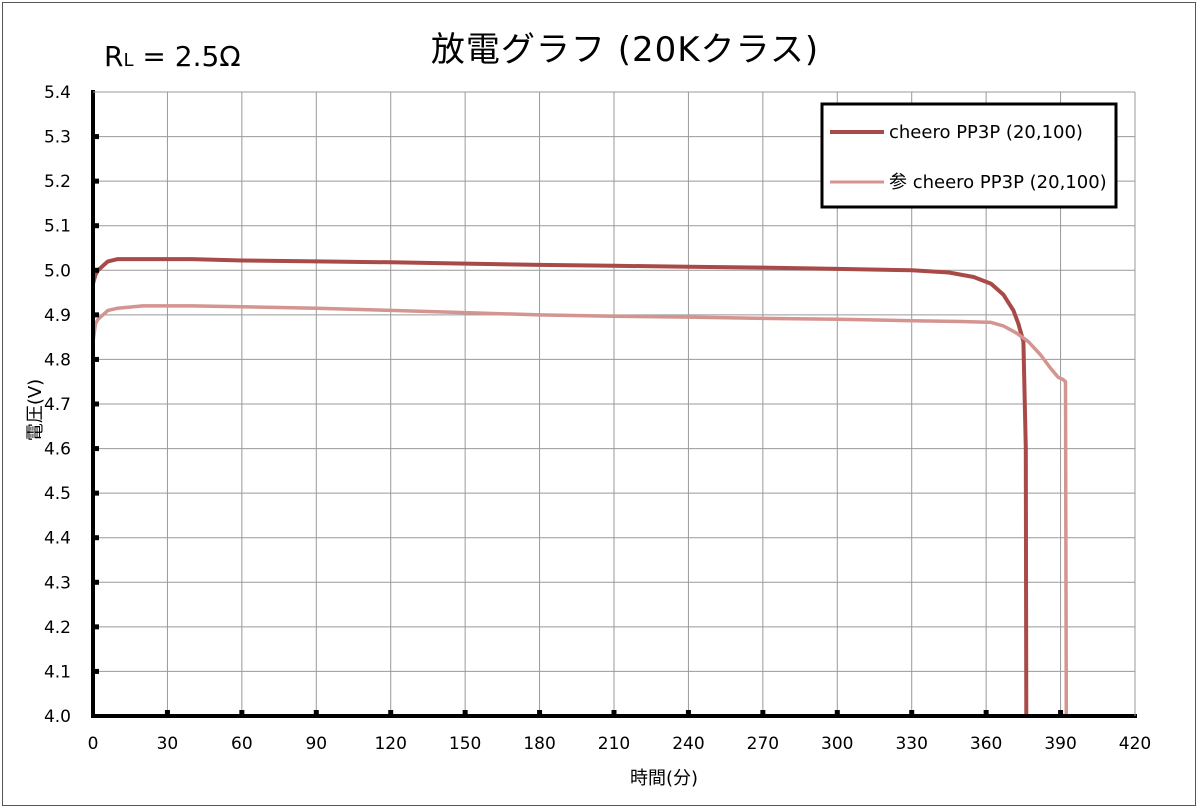  What do you see at coordinates (57, 672) in the screenshot?
I see `y-tick-label: 4.1` at bounding box center [57, 672].